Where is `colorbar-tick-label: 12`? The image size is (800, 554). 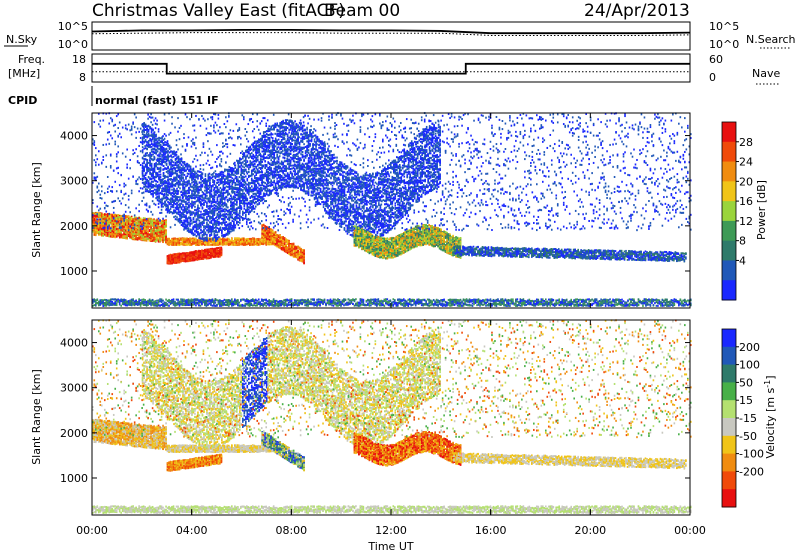 colorbar-tick-label: 12 is located at coordinates (746, 221).